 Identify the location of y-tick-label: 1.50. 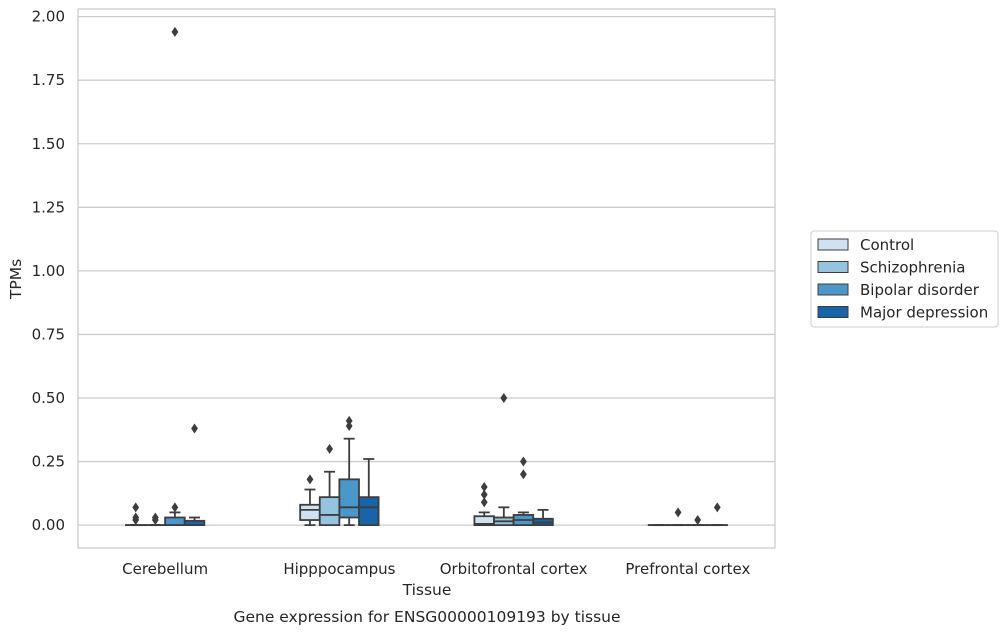
(48, 144).